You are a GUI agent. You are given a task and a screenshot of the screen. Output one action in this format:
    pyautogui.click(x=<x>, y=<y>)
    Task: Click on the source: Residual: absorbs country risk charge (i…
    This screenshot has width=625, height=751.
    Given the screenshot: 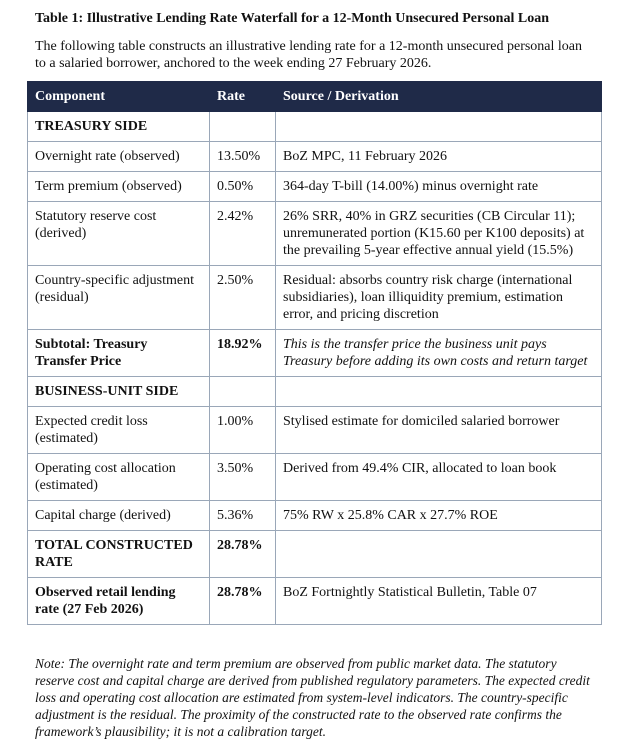 What is the action you would take?
    pyautogui.click(x=438, y=297)
    